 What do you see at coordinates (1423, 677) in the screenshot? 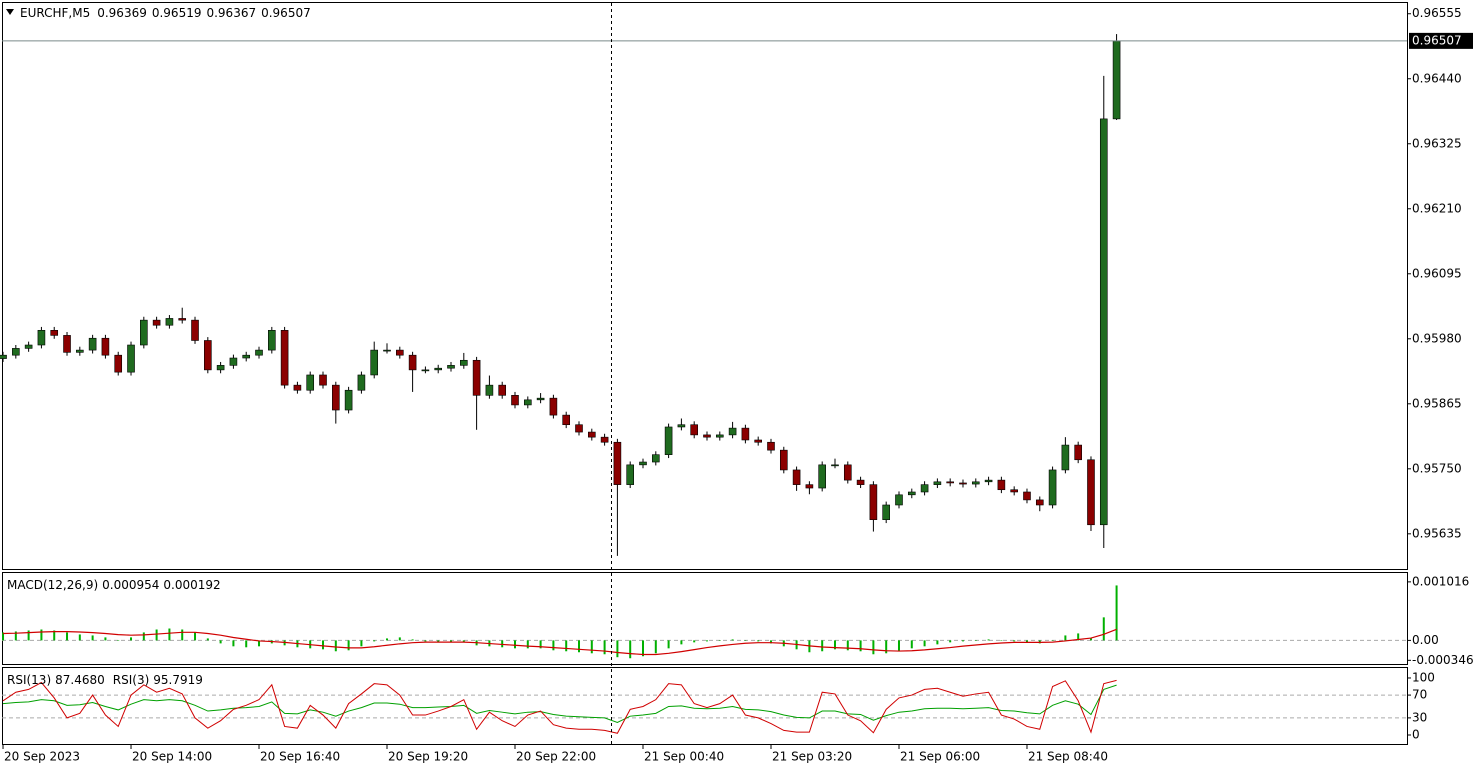
I see `y-tick-label: 100` at bounding box center [1423, 677].